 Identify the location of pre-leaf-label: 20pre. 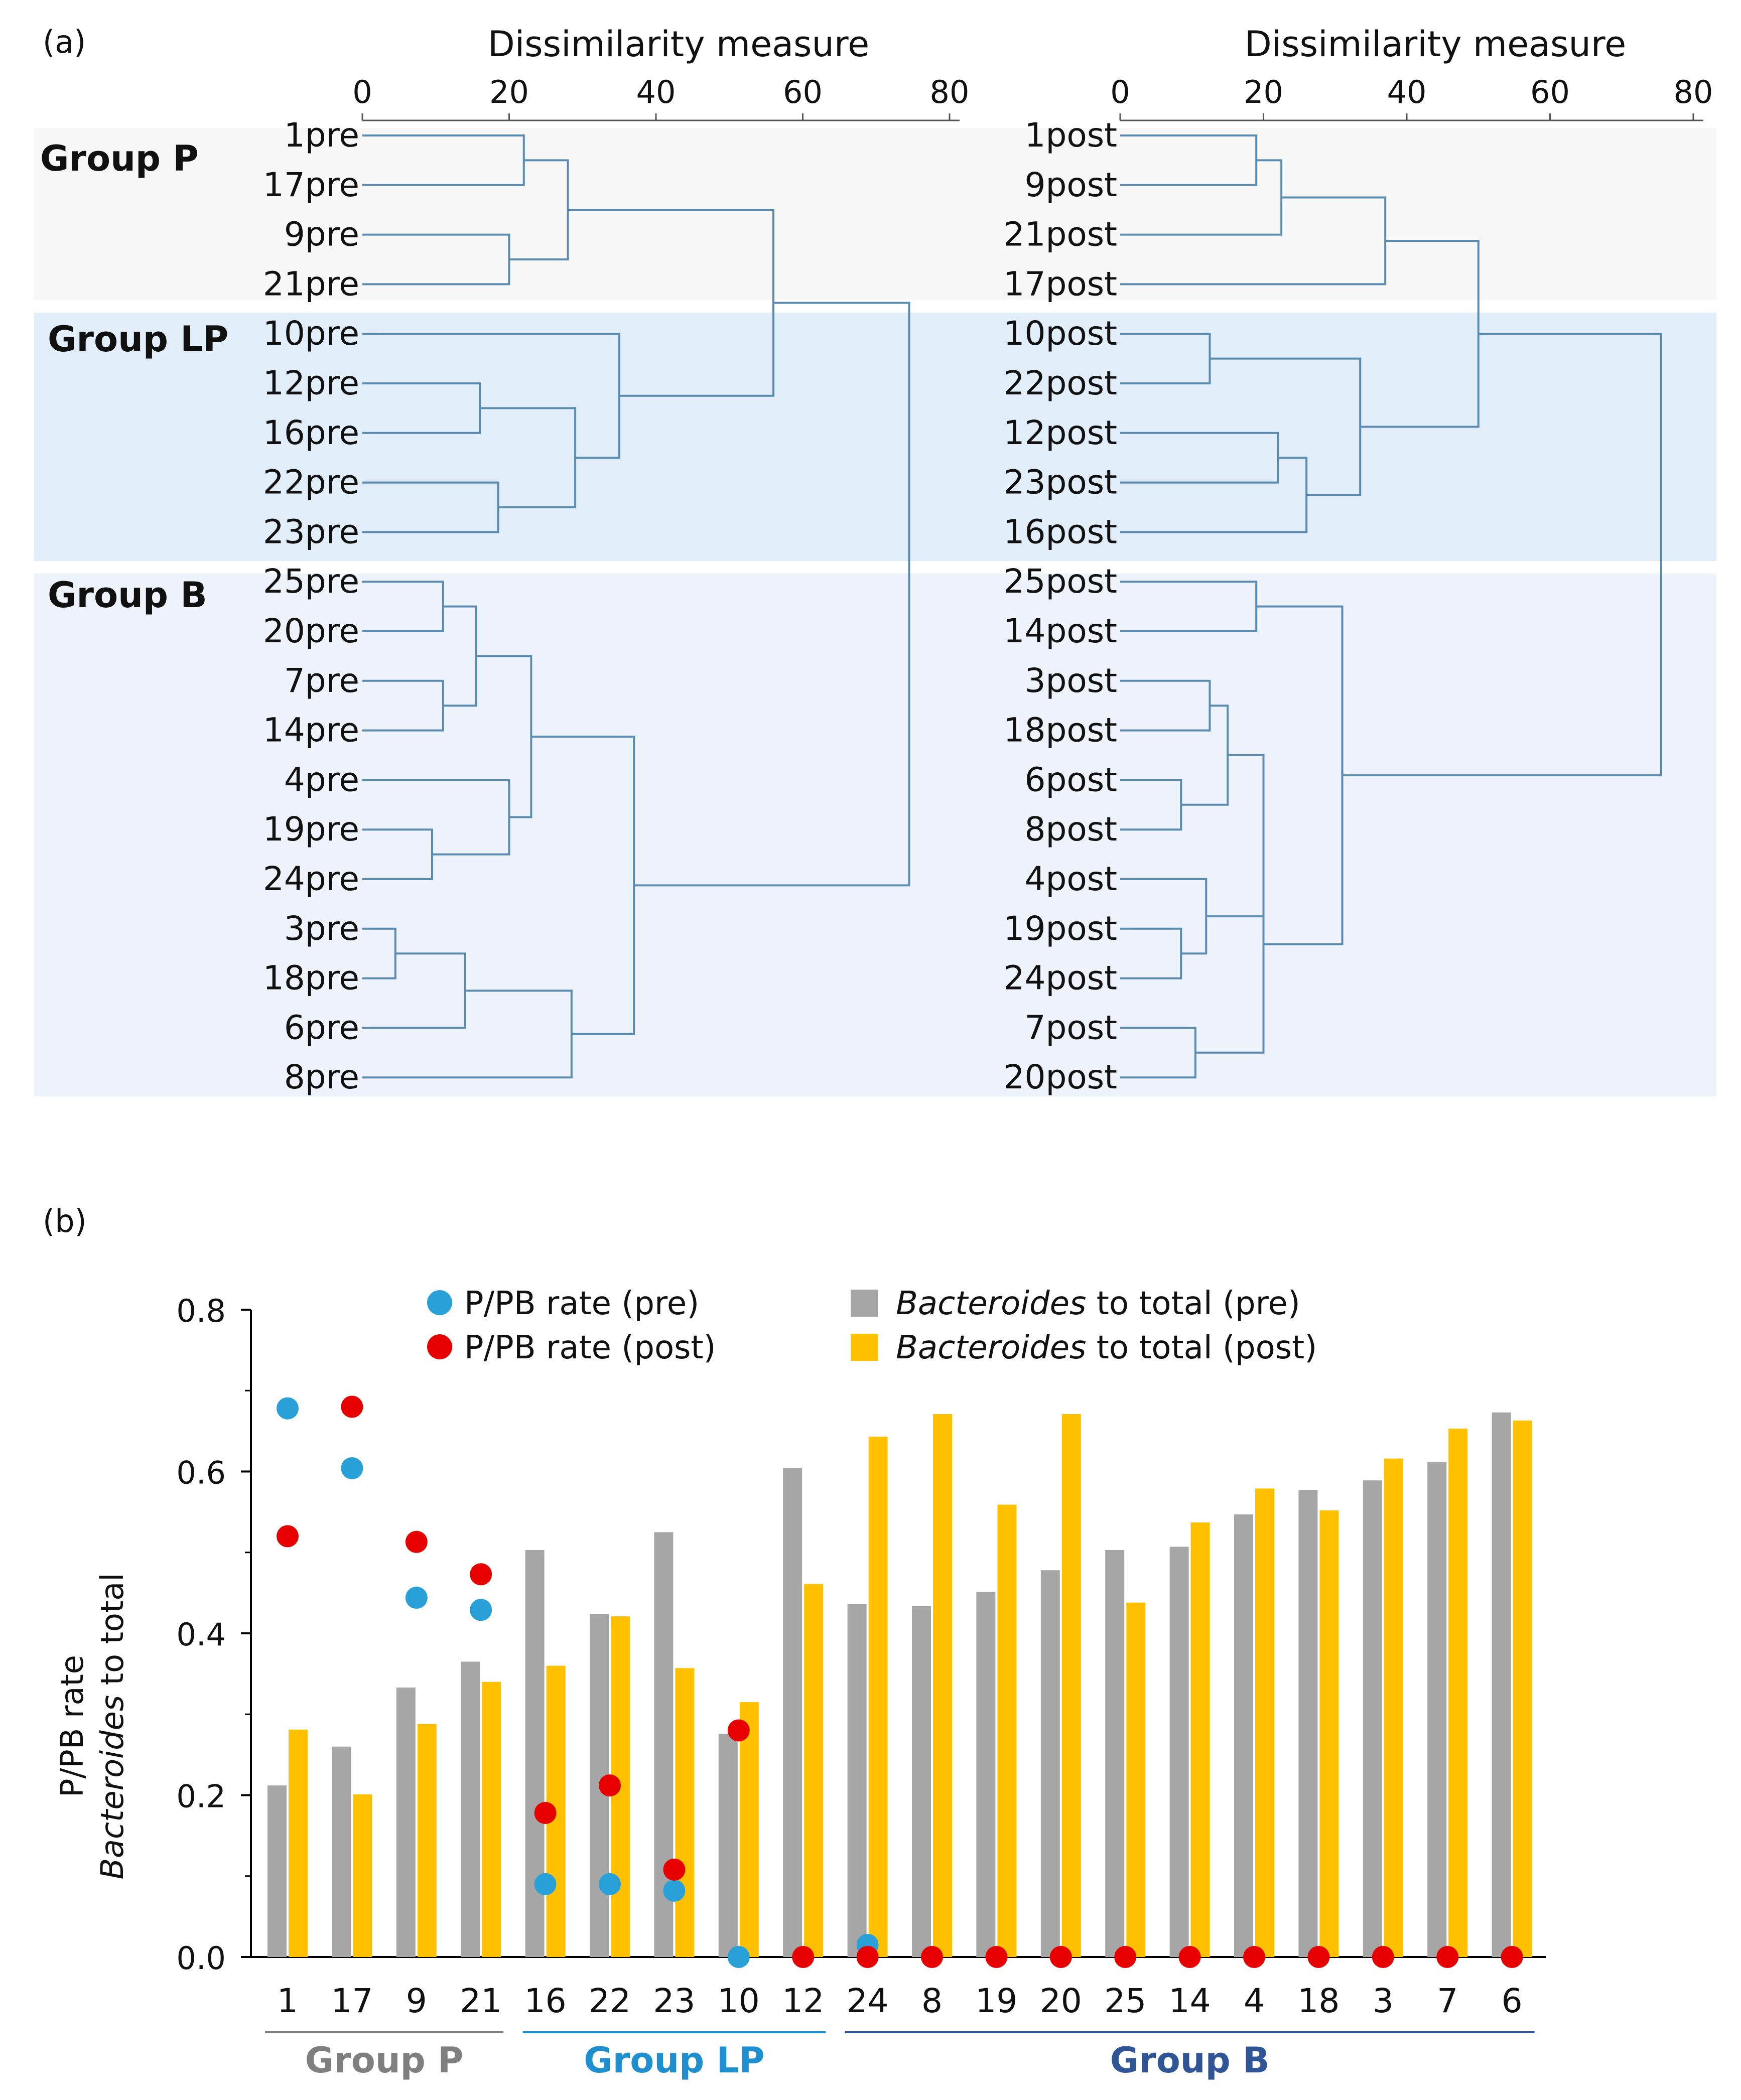
(311, 631).